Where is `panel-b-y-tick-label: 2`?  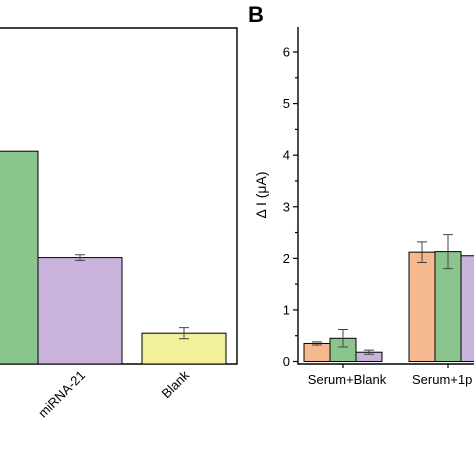 panel-b-y-tick-label: 2 is located at coordinates (286, 258).